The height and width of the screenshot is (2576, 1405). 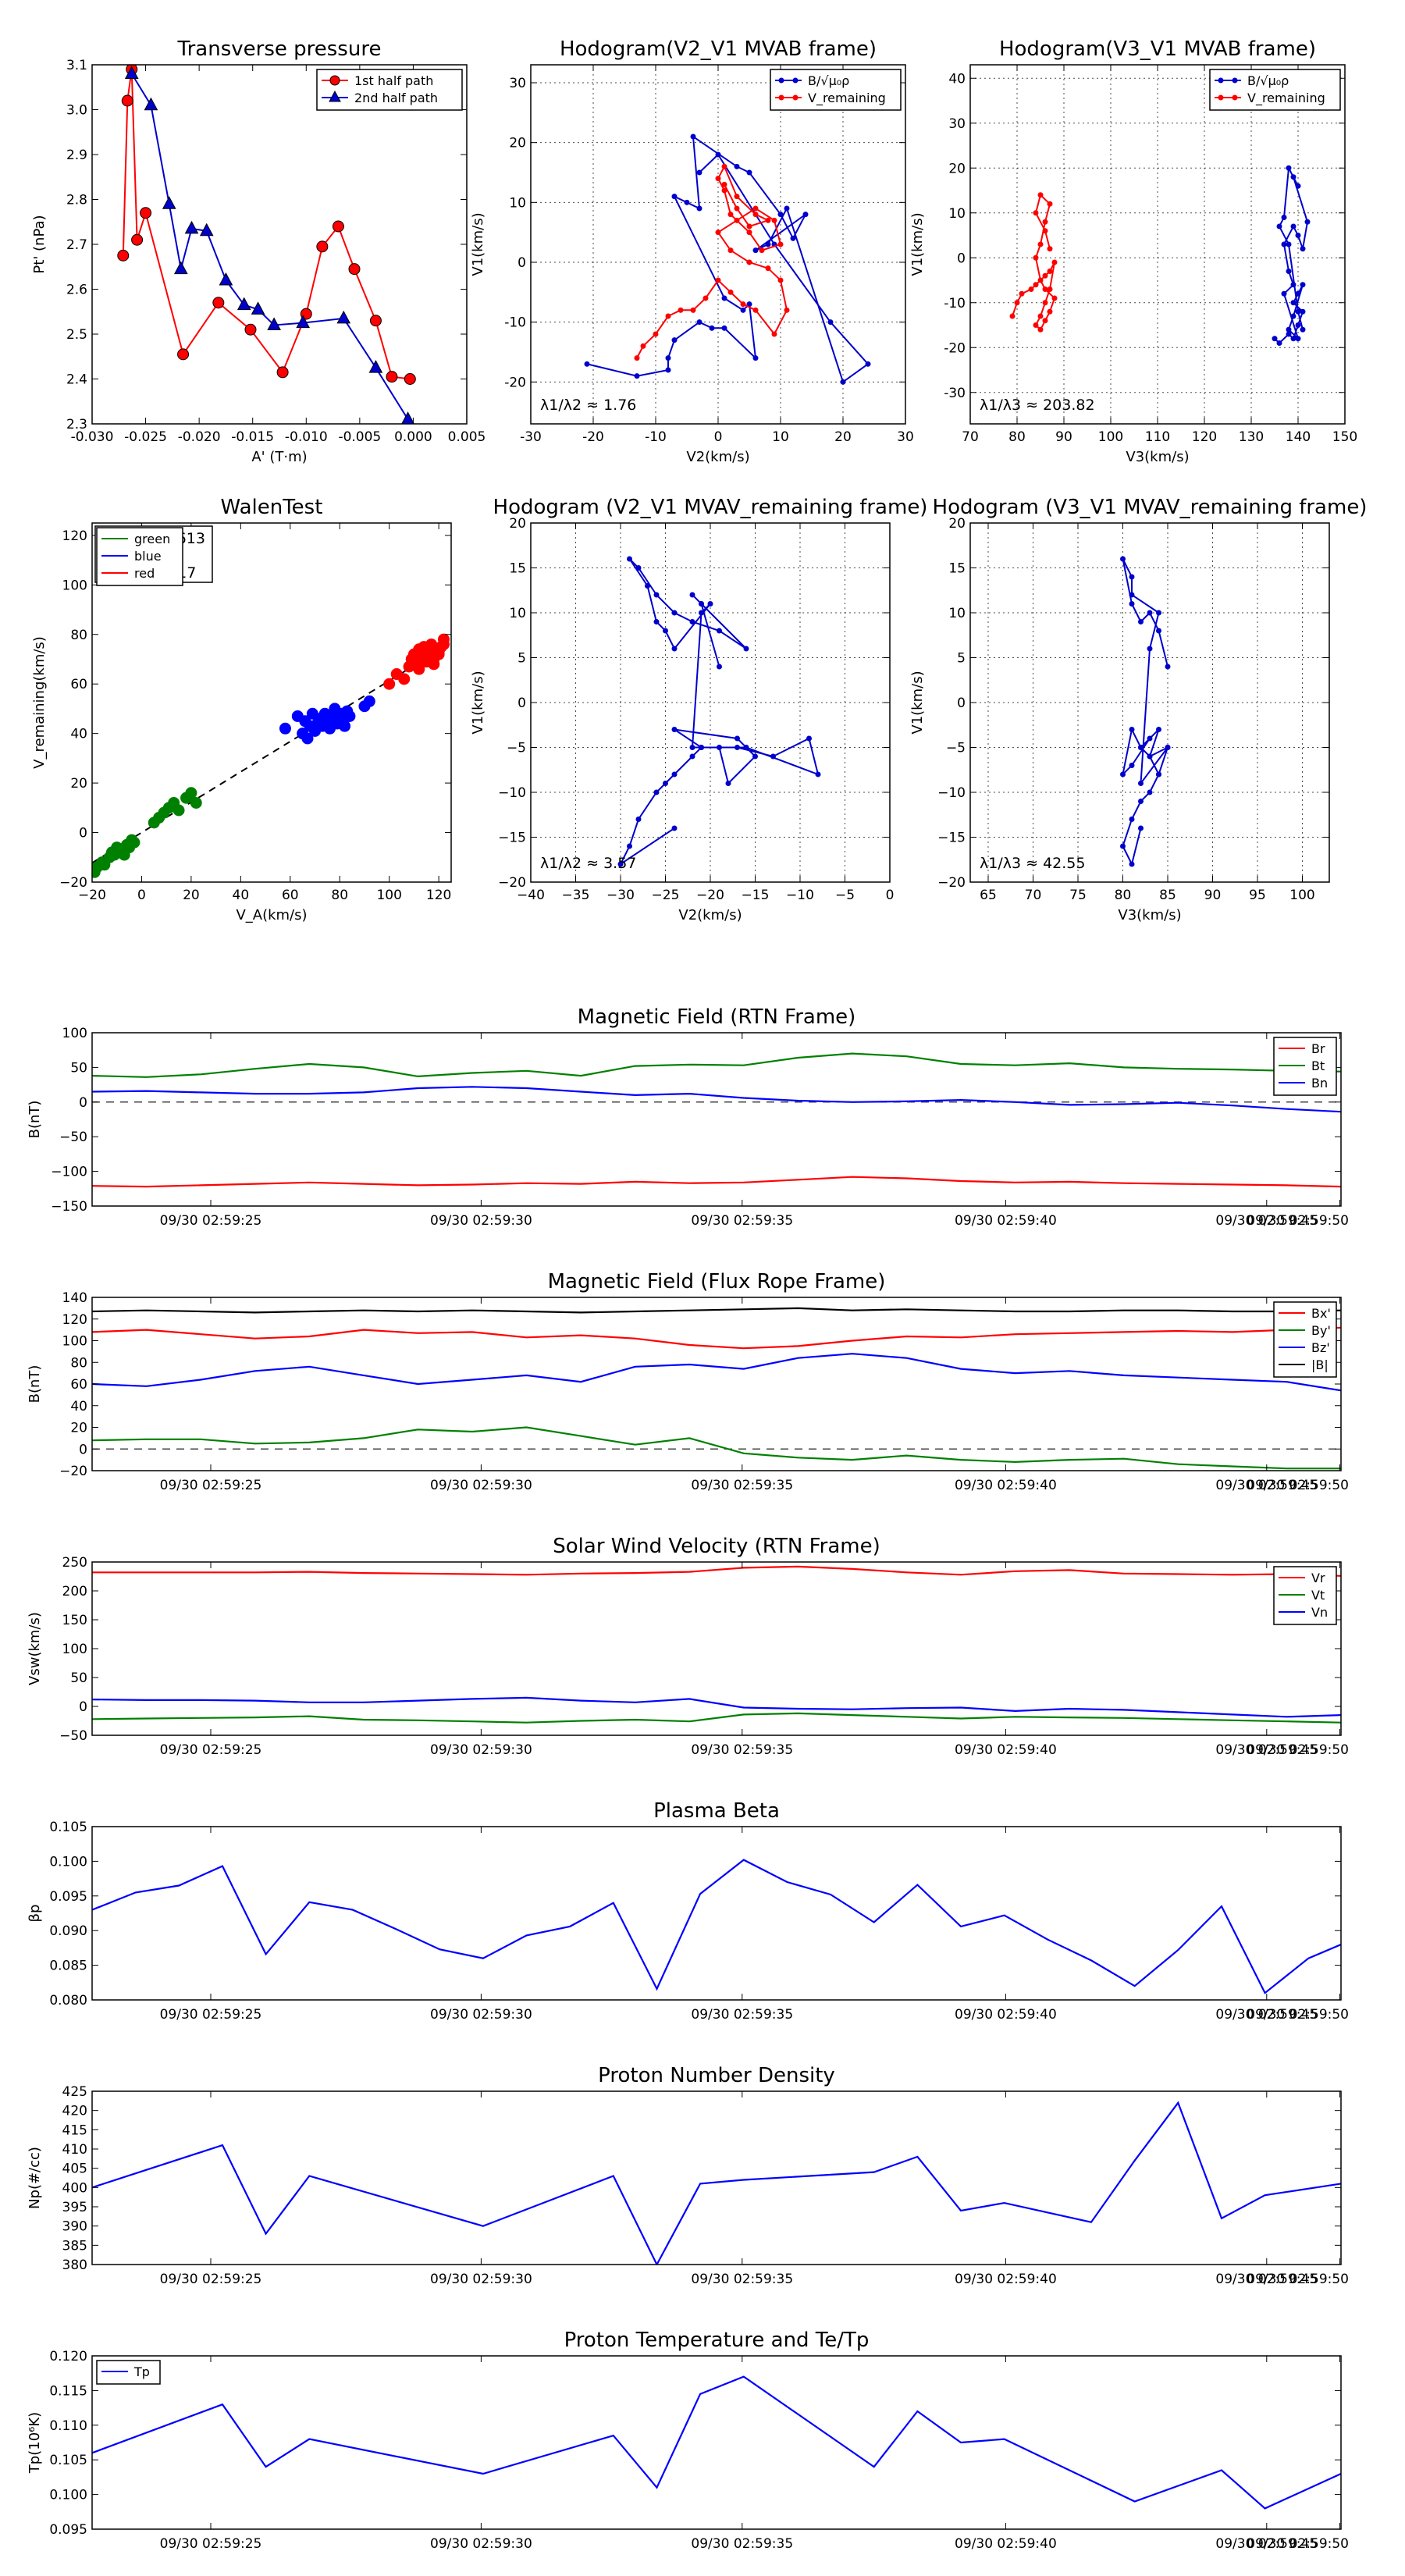 What do you see at coordinates (123, 255) in the screenshot?
I see `data-point-circle` at bounding box center [123, 255].